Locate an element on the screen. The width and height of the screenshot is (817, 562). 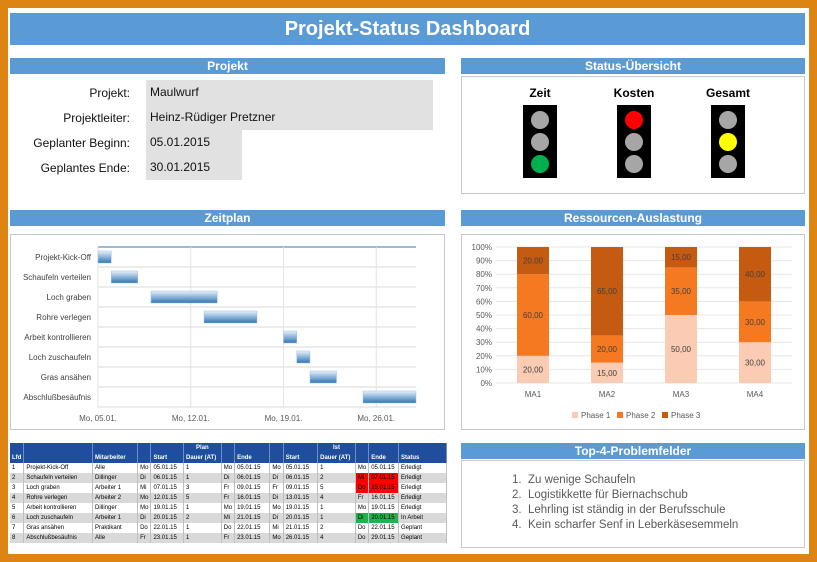
legend-label: Phase 1 is located at coordinates (596, 415).